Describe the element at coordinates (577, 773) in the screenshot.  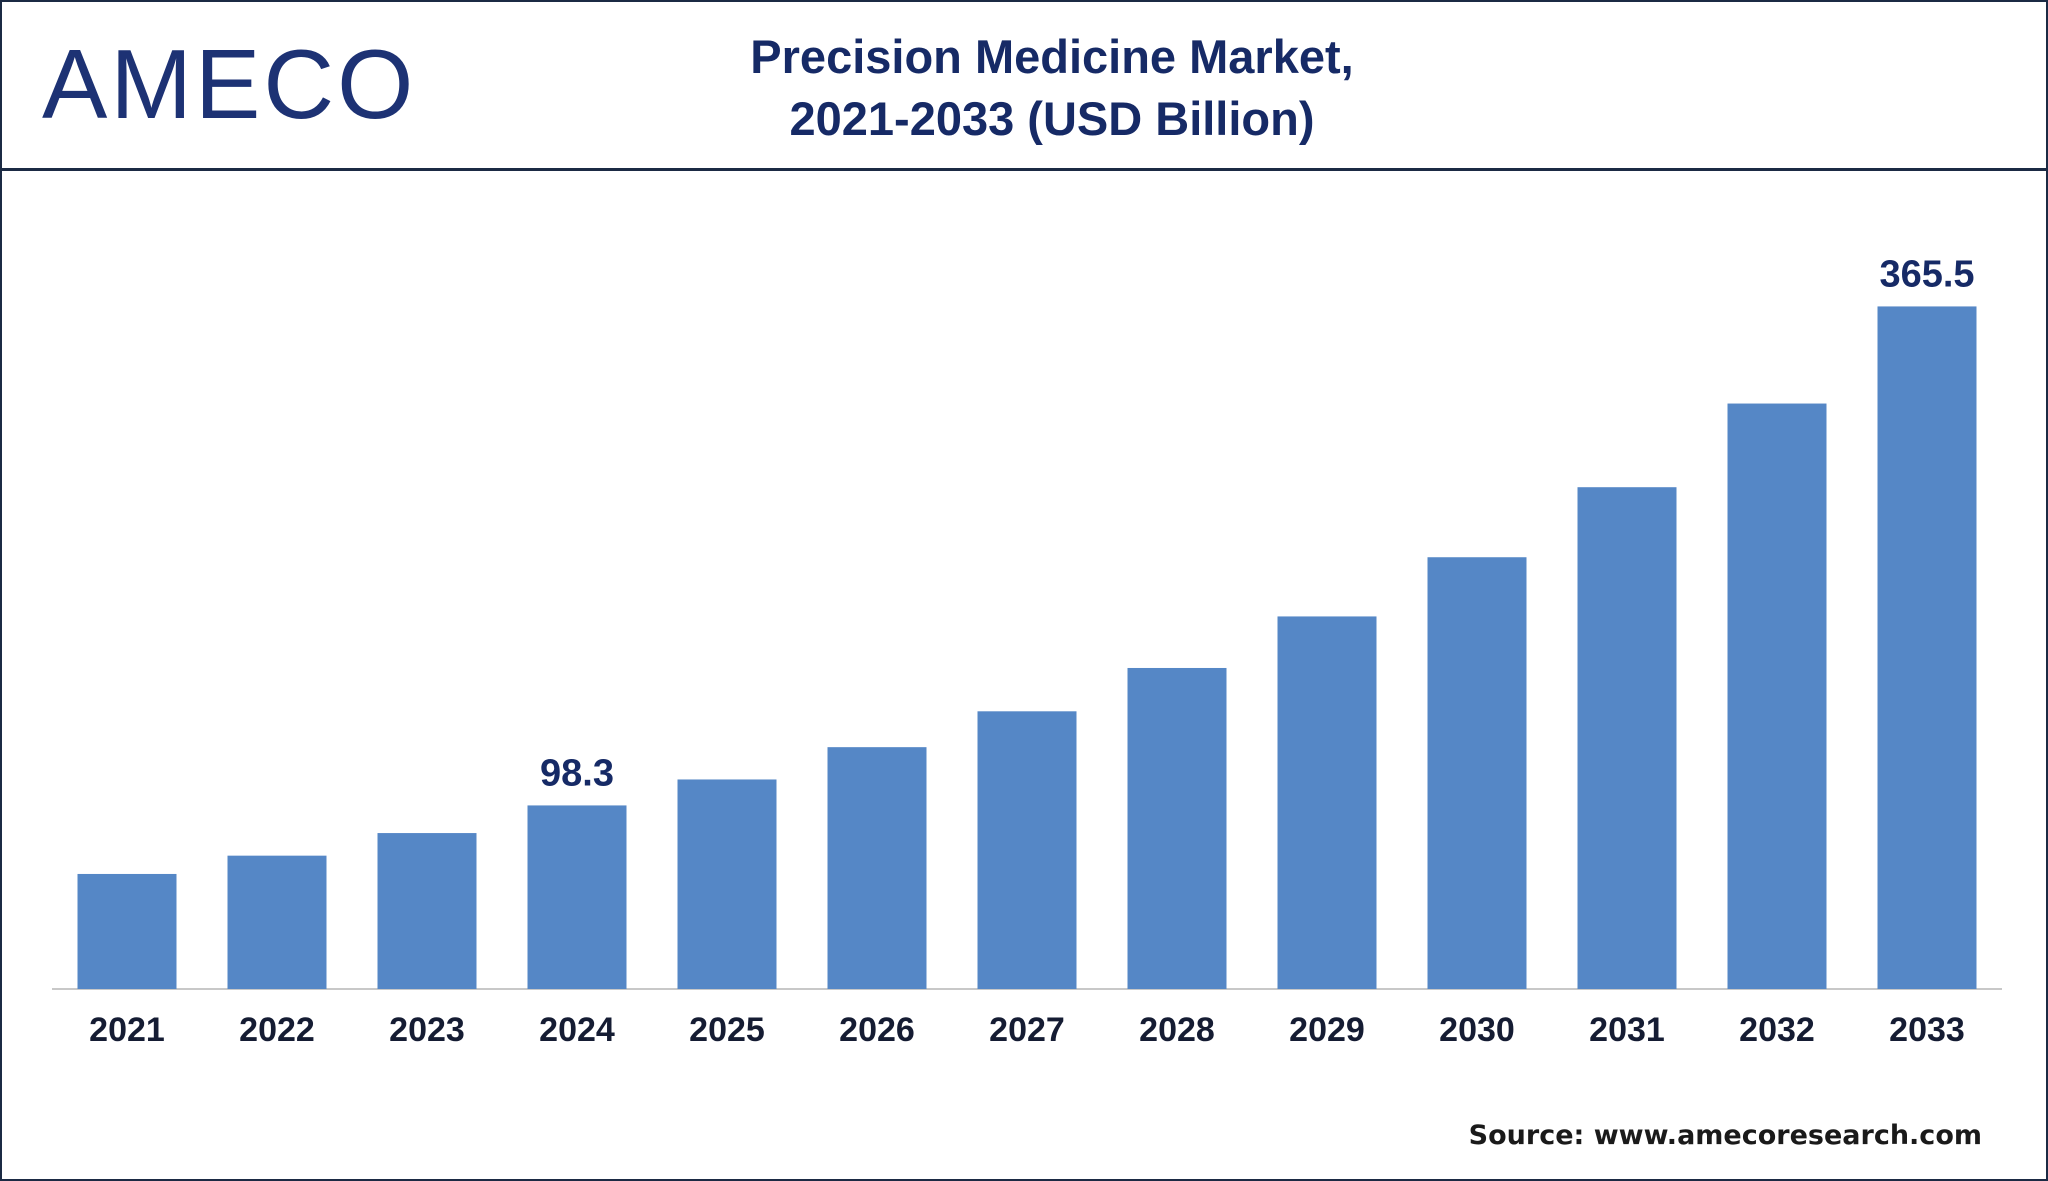
I see `data-label-2024: 98.3` at that location.